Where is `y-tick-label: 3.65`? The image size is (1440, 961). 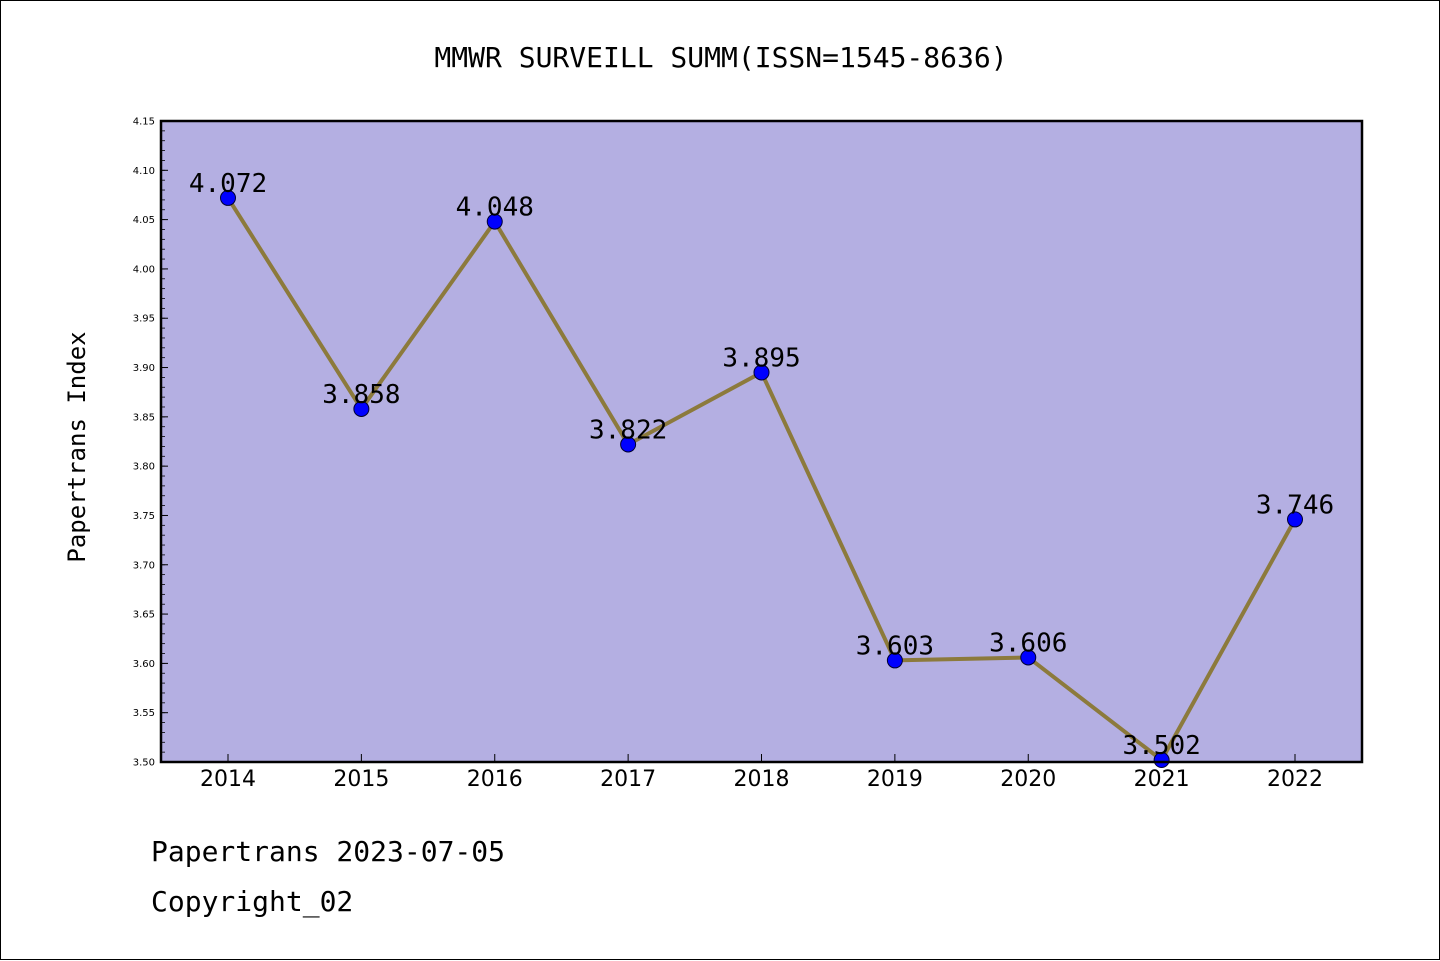
y-tick-label: 3.65 is located at coordinates (144, 615).